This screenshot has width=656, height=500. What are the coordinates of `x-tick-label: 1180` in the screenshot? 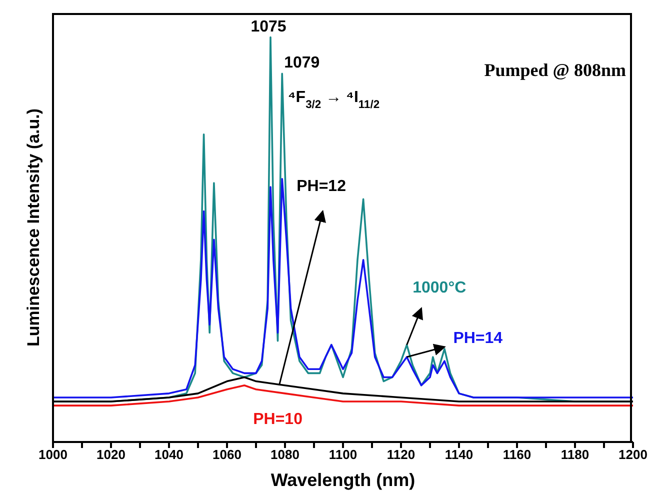 It's located at (575, 454).